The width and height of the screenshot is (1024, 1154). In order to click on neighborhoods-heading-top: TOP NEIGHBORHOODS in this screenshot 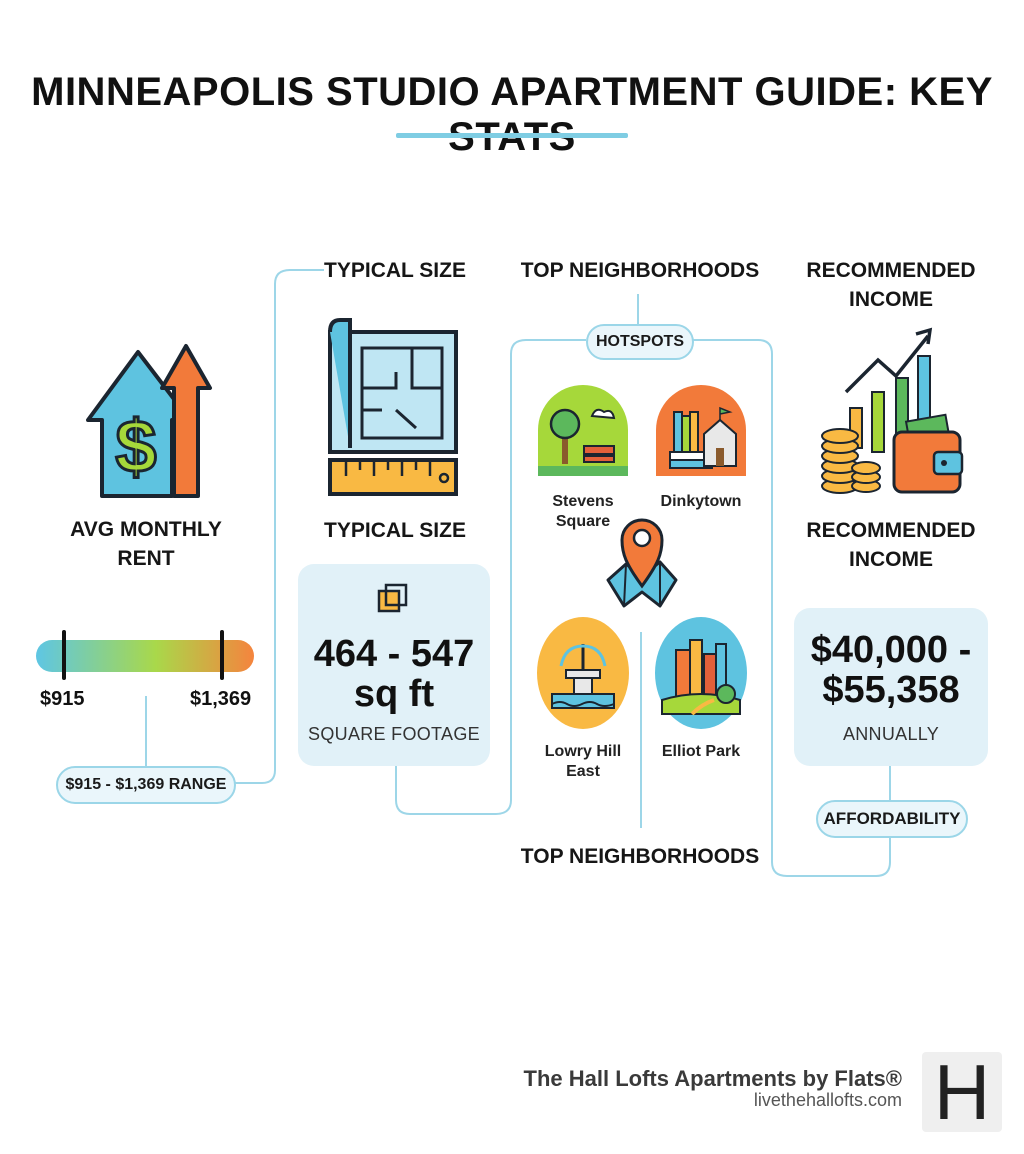, I will do `click(640, 270)`.